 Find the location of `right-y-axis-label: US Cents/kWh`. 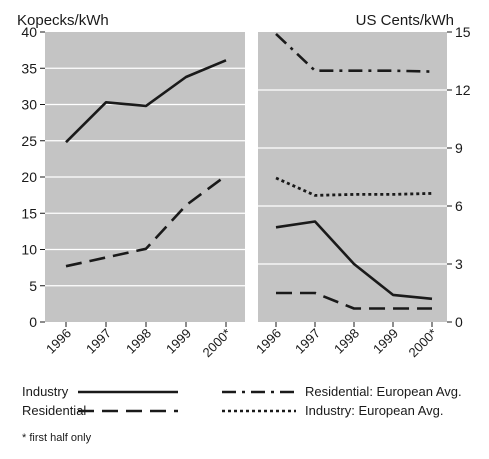

right-y-axis-label: US Cents/kWh is located at coordinates (405, 20).